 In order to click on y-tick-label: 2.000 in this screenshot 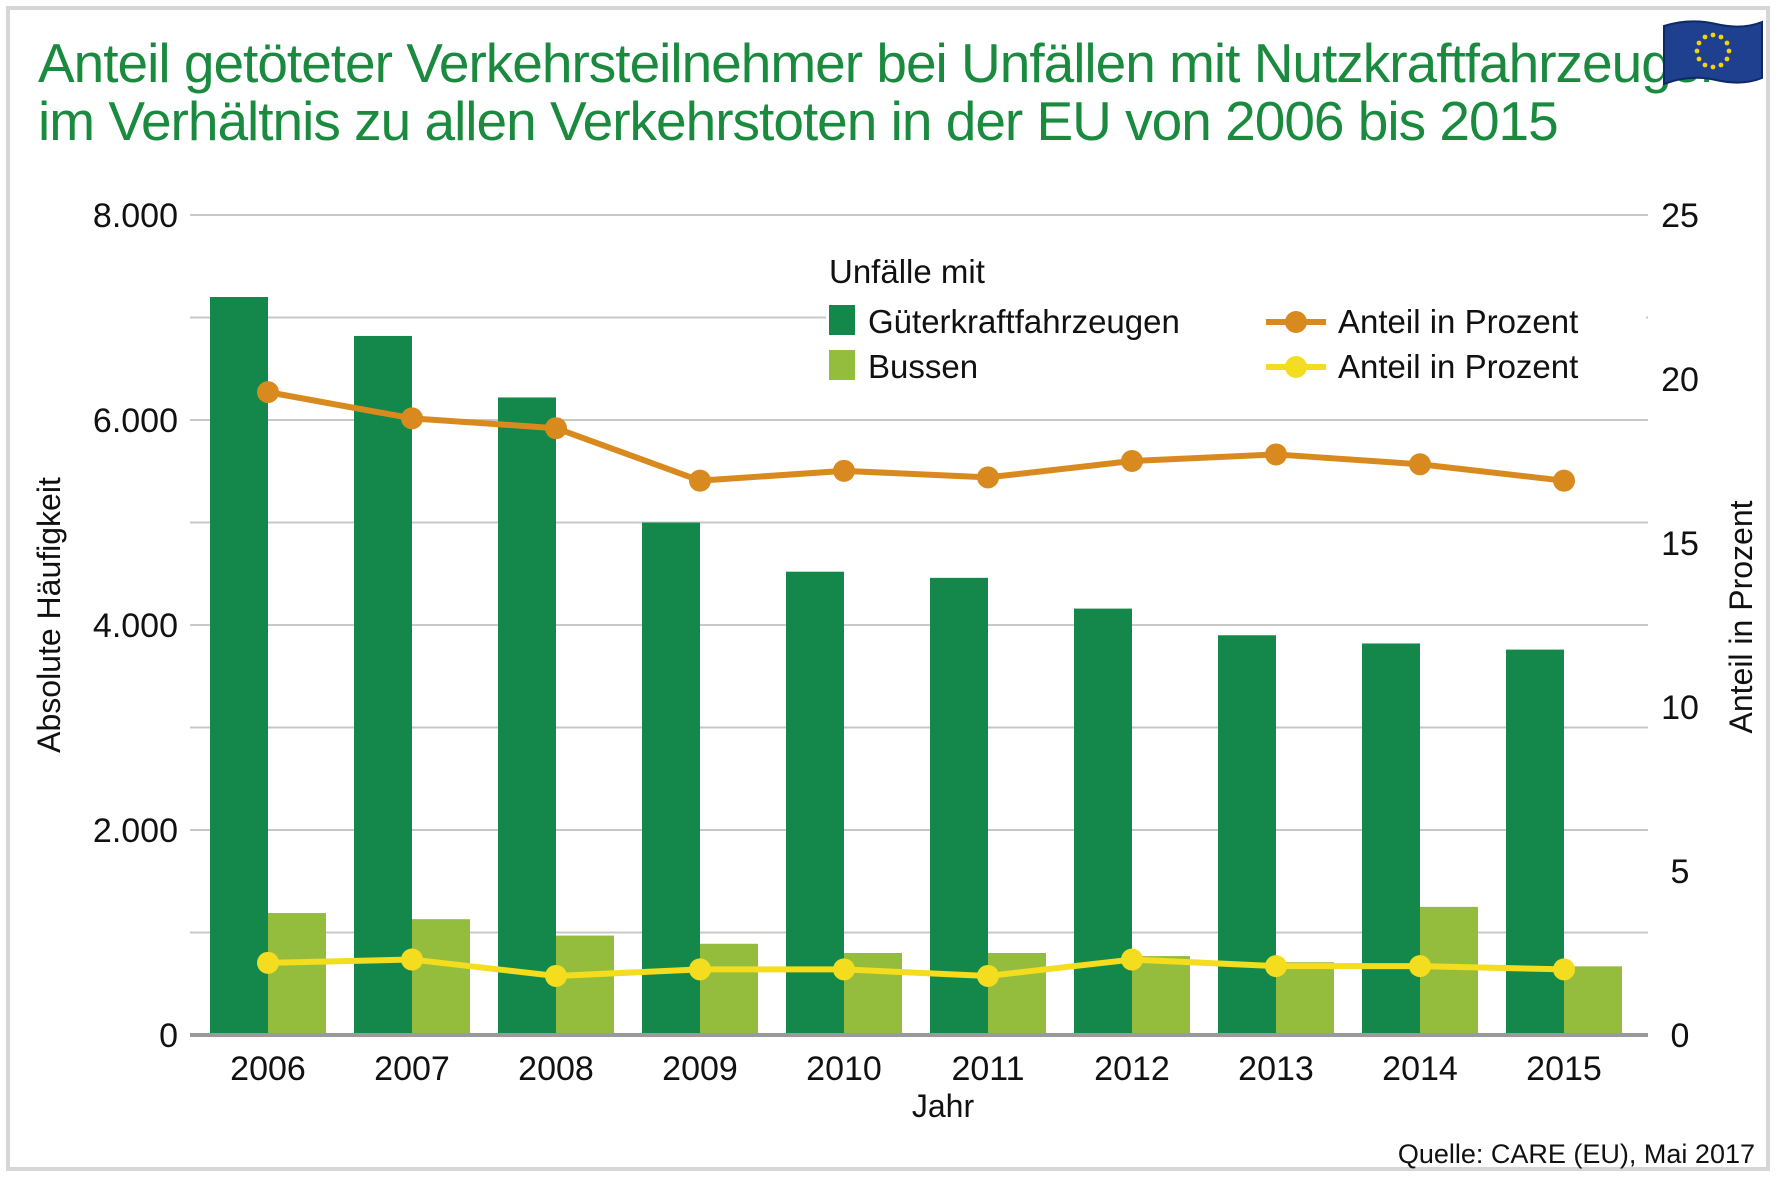, I will do `click(135, 831)`.